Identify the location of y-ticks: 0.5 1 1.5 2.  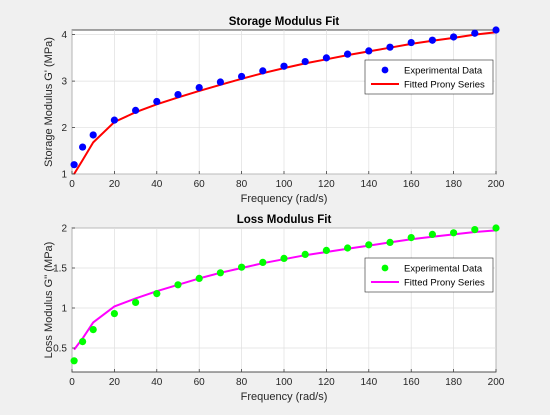
(64, 289).